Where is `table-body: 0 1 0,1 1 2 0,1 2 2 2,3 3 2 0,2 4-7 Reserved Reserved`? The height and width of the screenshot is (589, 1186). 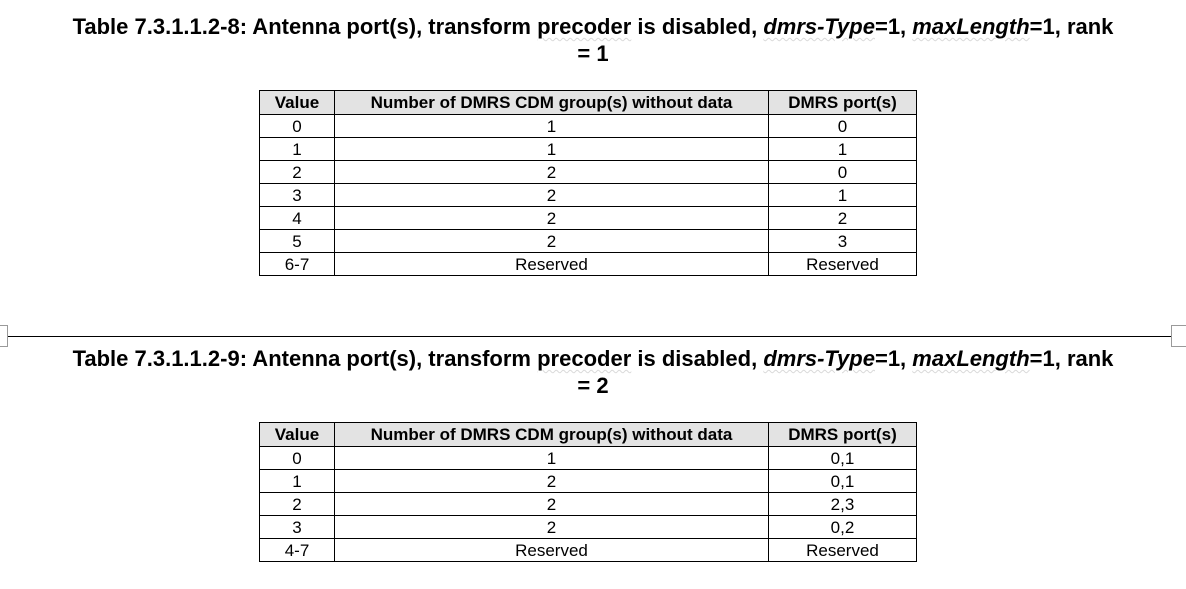
table-body: 0 1 0,1 1 2 0,1 2 2 2,3 3 2 0,2 4-7 Reserved Reserved is located at coordinates (588, 504).